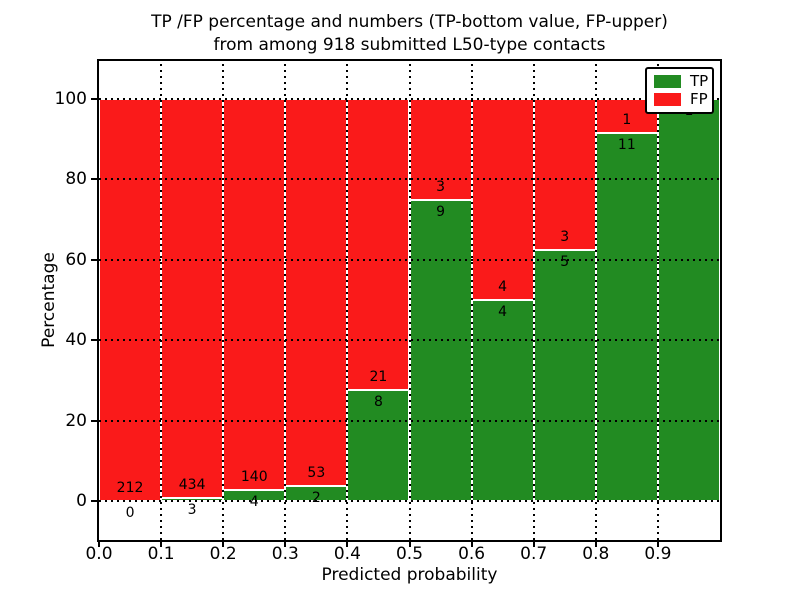  Describe the element at coordinates (378, 402) in the screenshot. I see `tp-count-label: 8` at that location.